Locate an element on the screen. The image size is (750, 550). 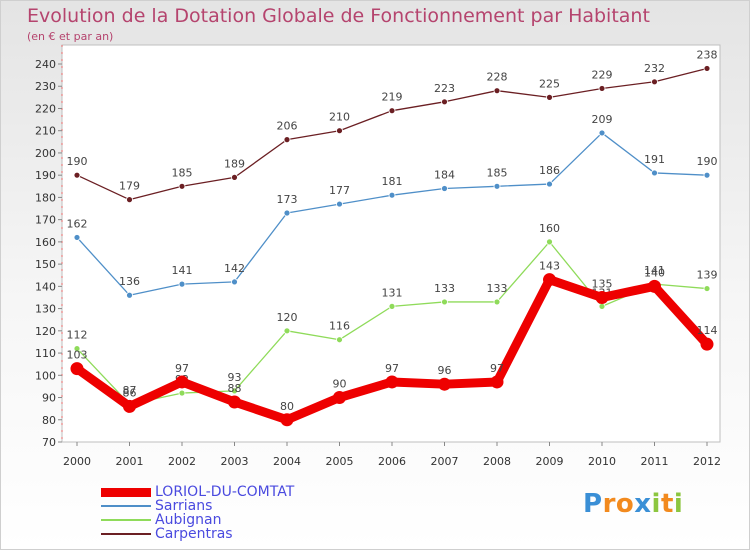
y-tick-label: 210 is located at coordinates (45, 131).